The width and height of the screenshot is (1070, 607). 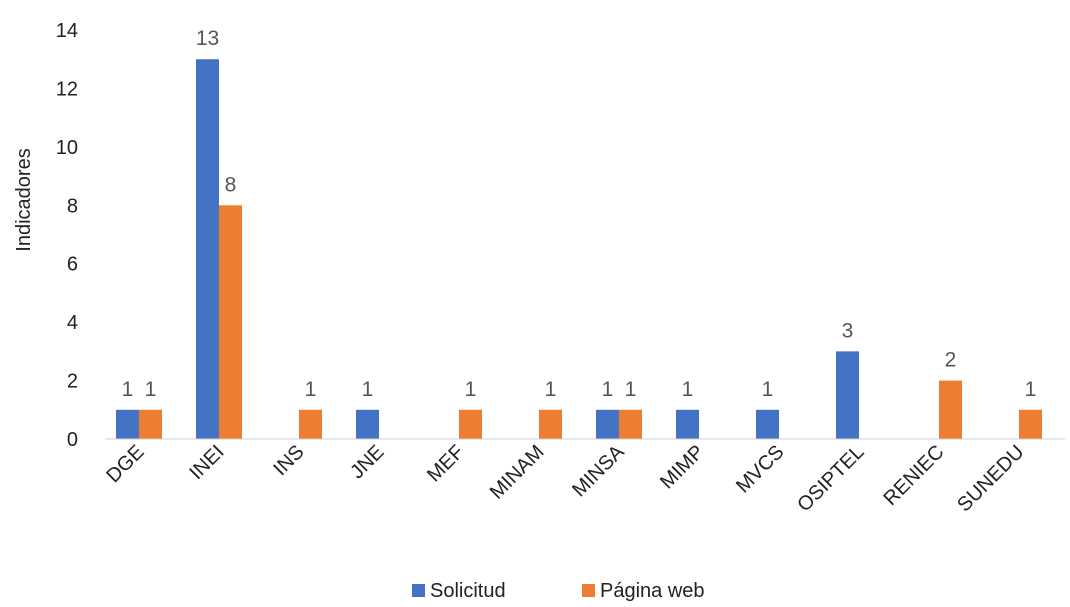 What do you see at coordinates (310, 424) in the screenshot?
I see `bar-pagina-web-ins` at bounding box center [310, 424].